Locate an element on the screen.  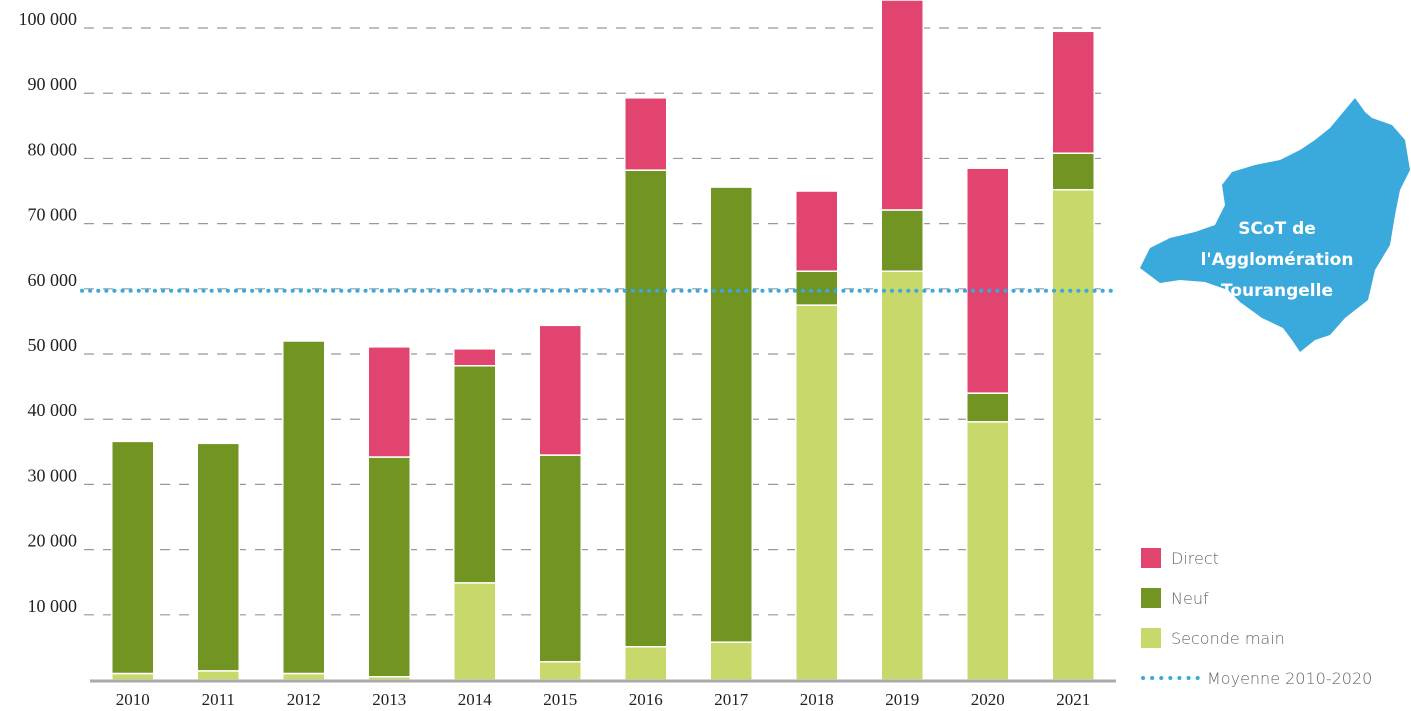
map-label: l'Agglomération is located at coordinates (1277, 260).